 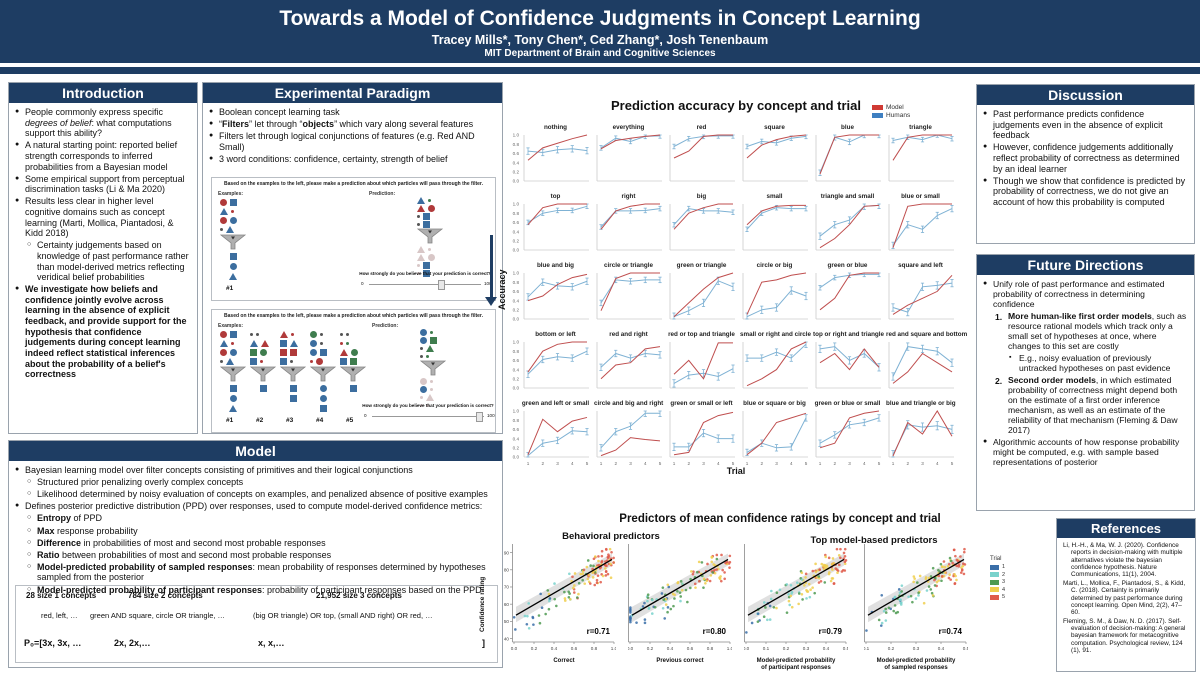 I want to click on span: Prediction accuracy by concept and trial, so click(x=736, y=105).